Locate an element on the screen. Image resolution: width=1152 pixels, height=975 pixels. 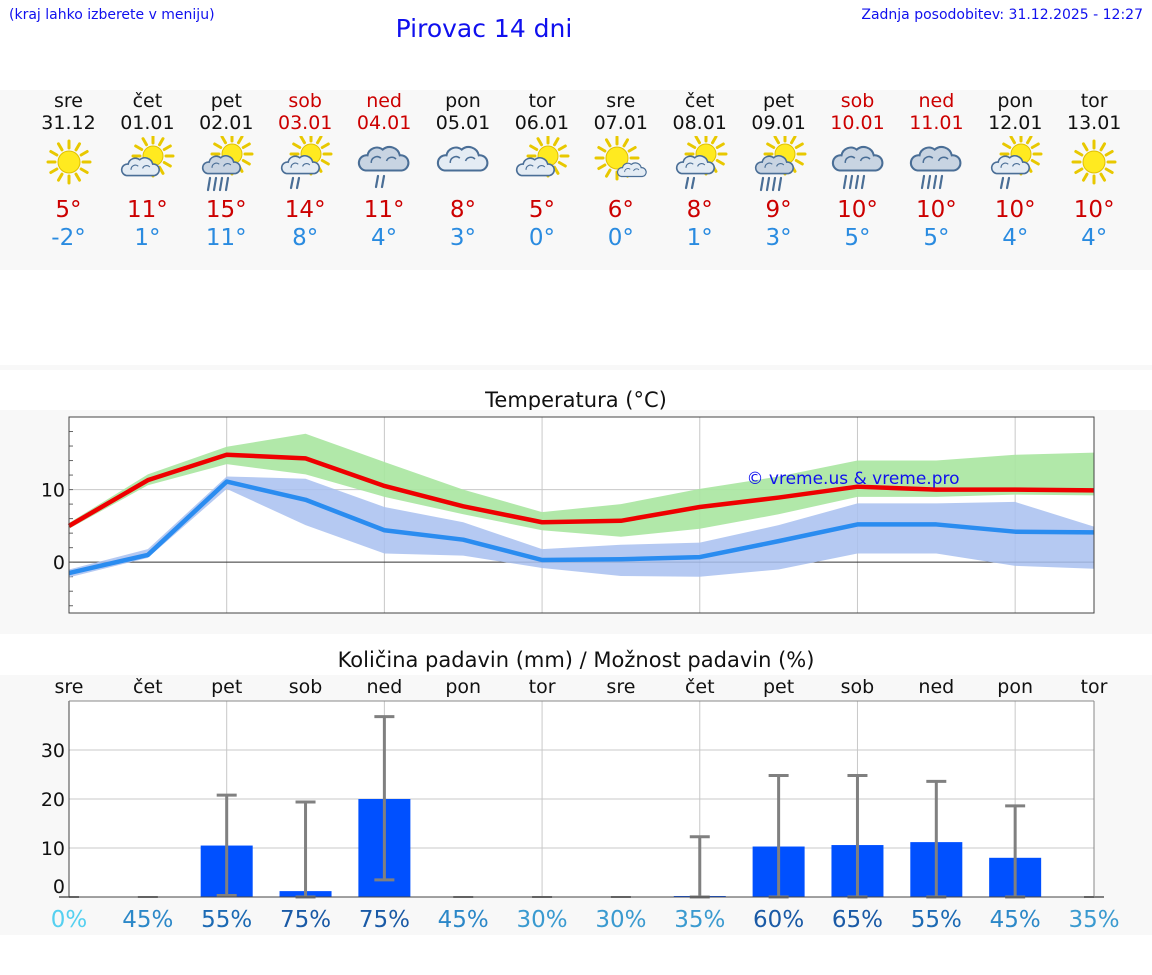
day-forecast: tor 06.01 5° 0° is located at coordinates (541, 171).